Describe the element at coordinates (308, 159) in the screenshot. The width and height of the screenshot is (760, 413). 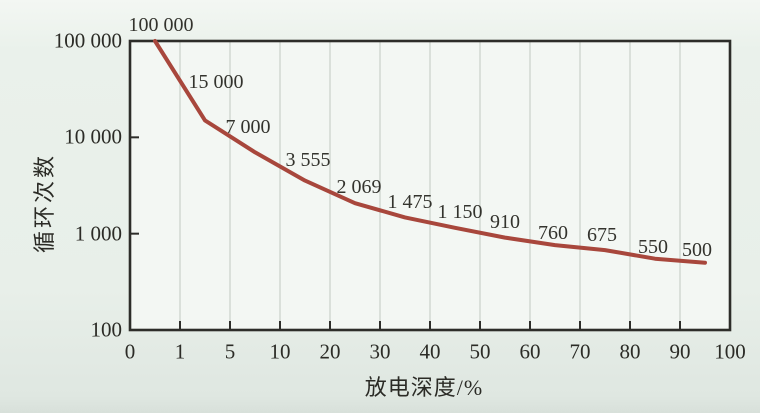
I see `data-point-label: 3 555` at that location.